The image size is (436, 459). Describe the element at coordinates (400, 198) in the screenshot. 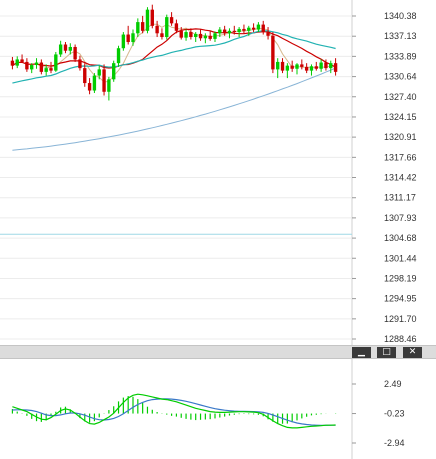

I see `price-tick-label: 1311.17` at that location.